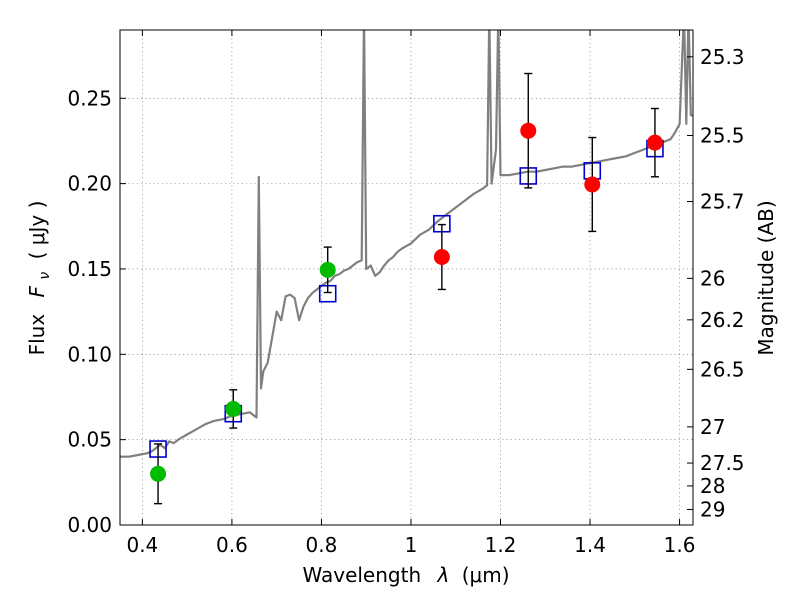  I want to click on right-tick-label: 26, so click(712, 278).